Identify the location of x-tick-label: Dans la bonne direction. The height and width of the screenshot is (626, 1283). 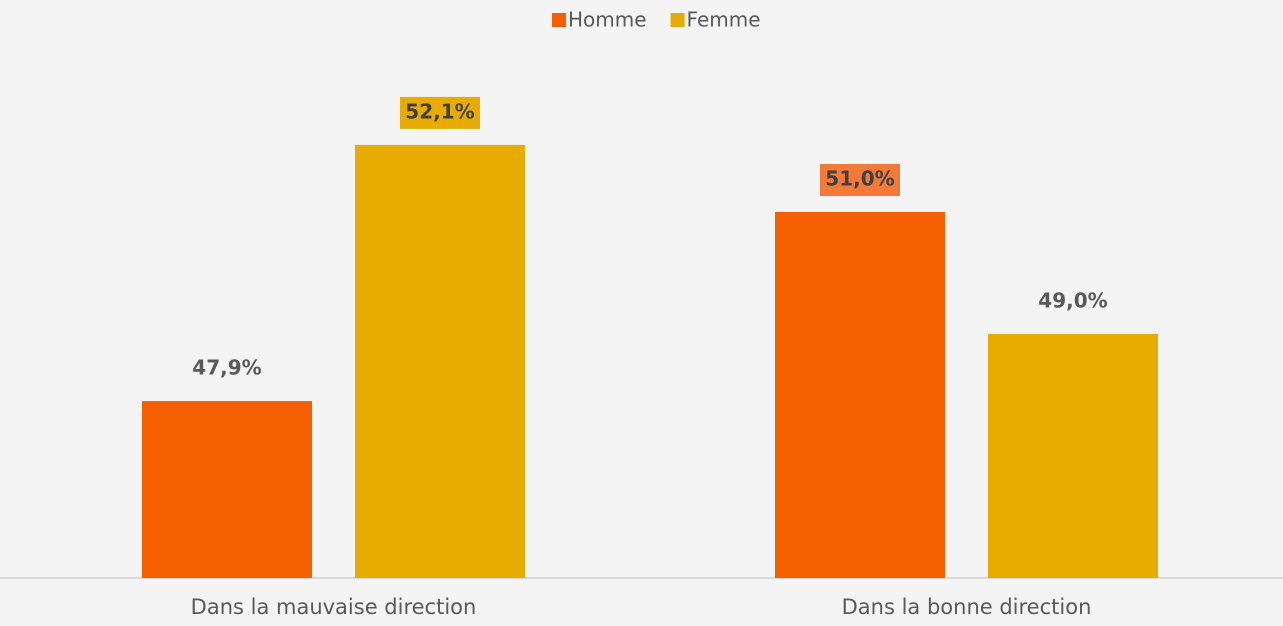
(967, 607).